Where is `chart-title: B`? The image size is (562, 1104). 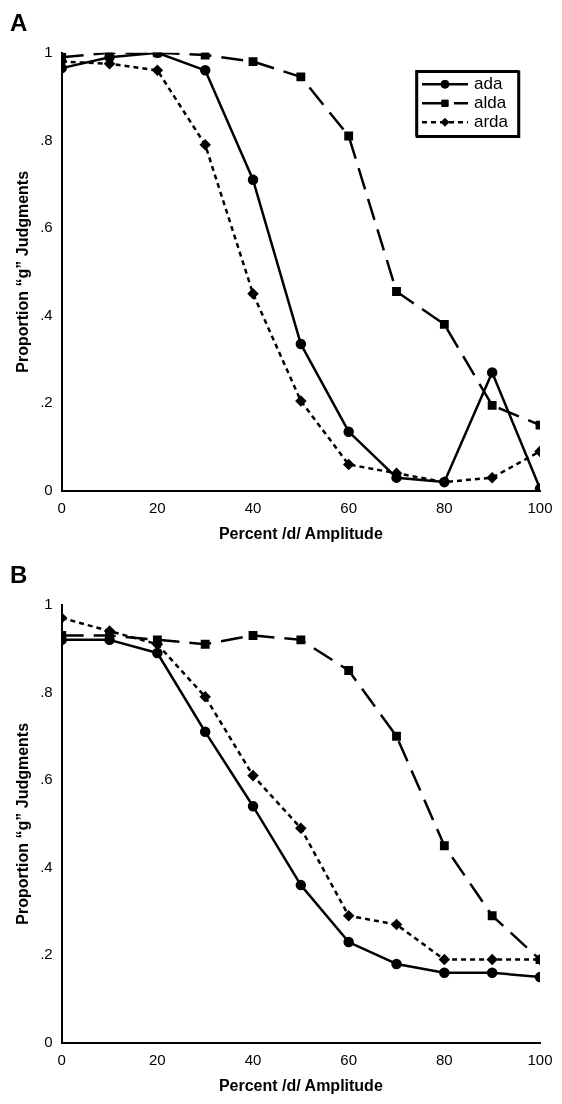
chart-title: B is located at coordinates (19, 575).